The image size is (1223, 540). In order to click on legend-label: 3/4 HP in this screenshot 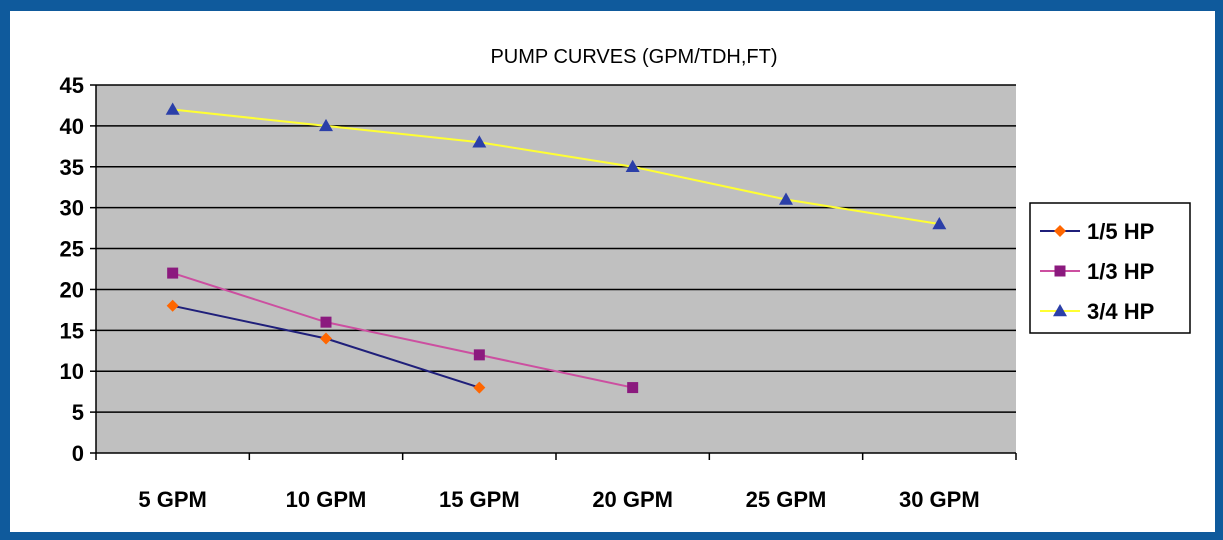, I will do `click(1120, 311)`.